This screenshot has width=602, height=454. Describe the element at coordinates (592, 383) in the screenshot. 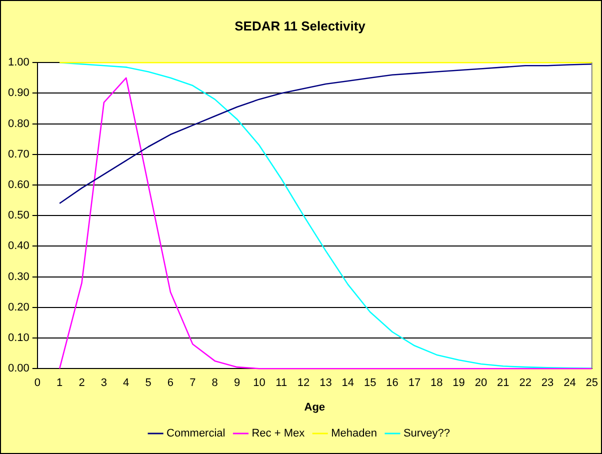

I see `x-tick-label: 25` at that location.